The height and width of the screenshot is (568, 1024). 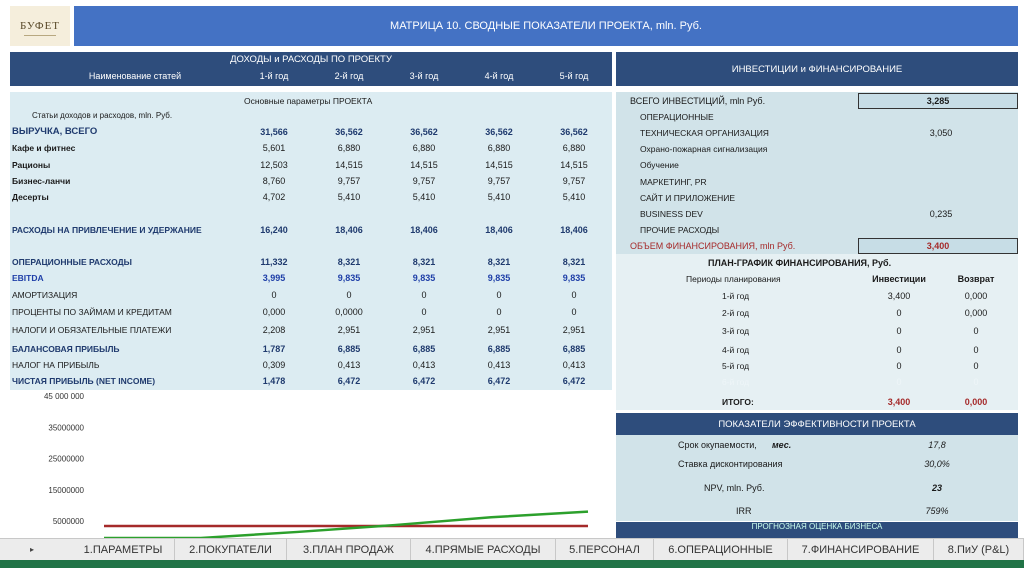 What do you see at coordinates (817, 133) in the screenshot?
I see `investment-item: ТЕХНИЧЕСКАЯ ОРГАНИЗАЦИЯ 3,050` at bounding box center [817, 133].